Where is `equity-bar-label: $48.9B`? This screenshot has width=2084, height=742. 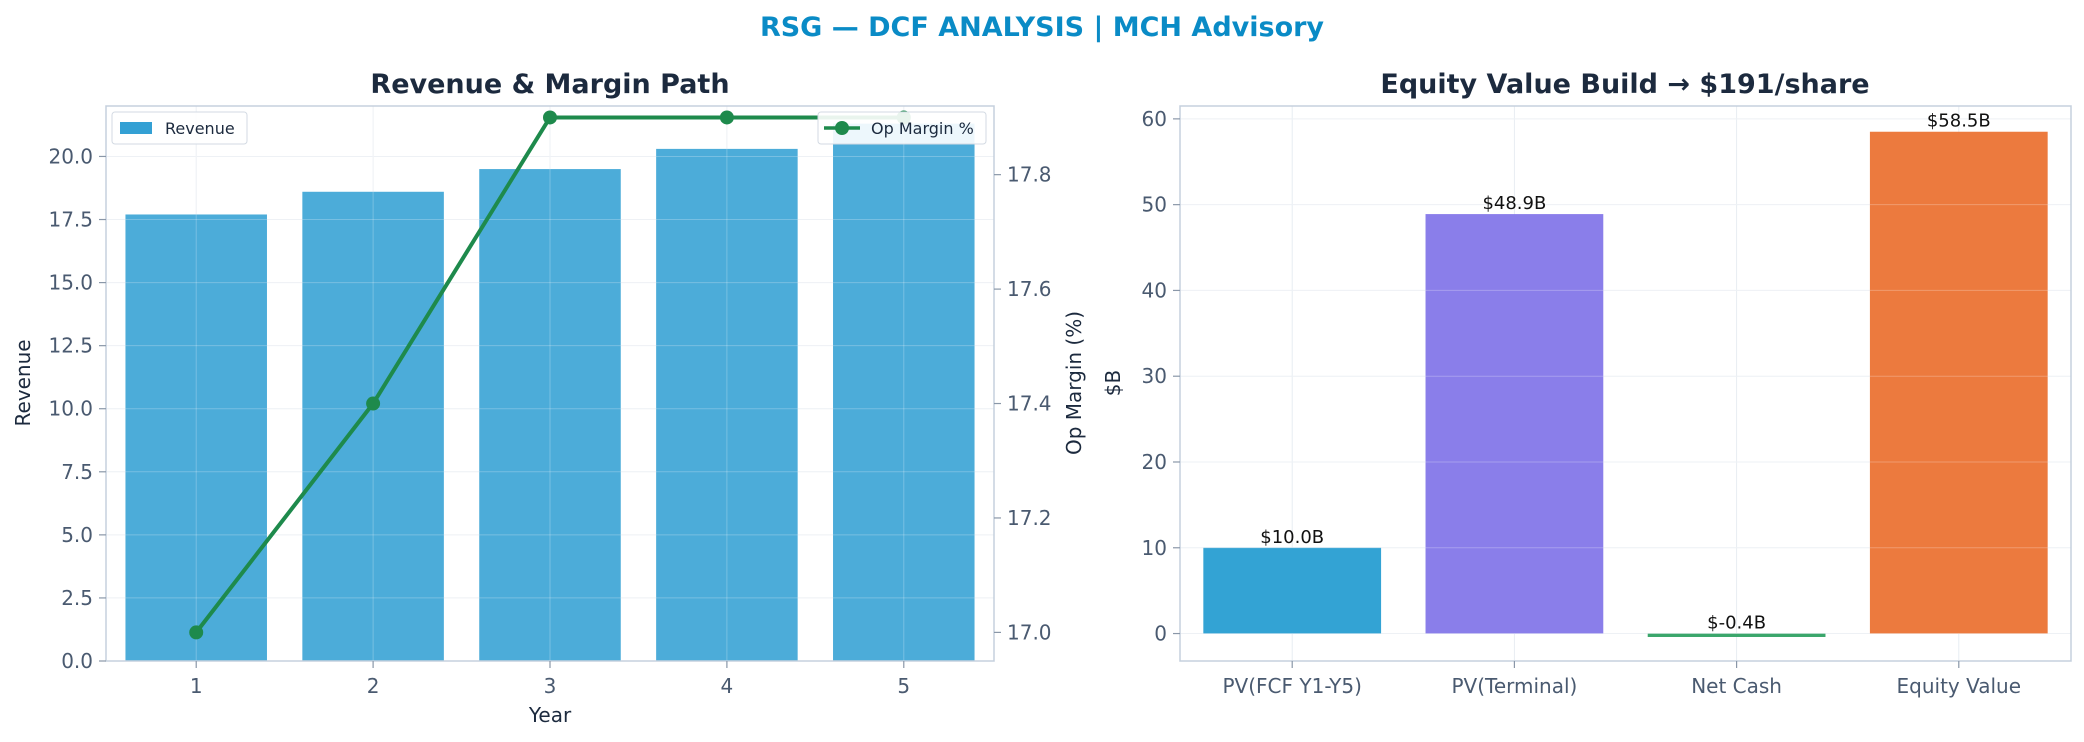 equity-bar-label: $48.9B is located at coordinates (1514, 203).